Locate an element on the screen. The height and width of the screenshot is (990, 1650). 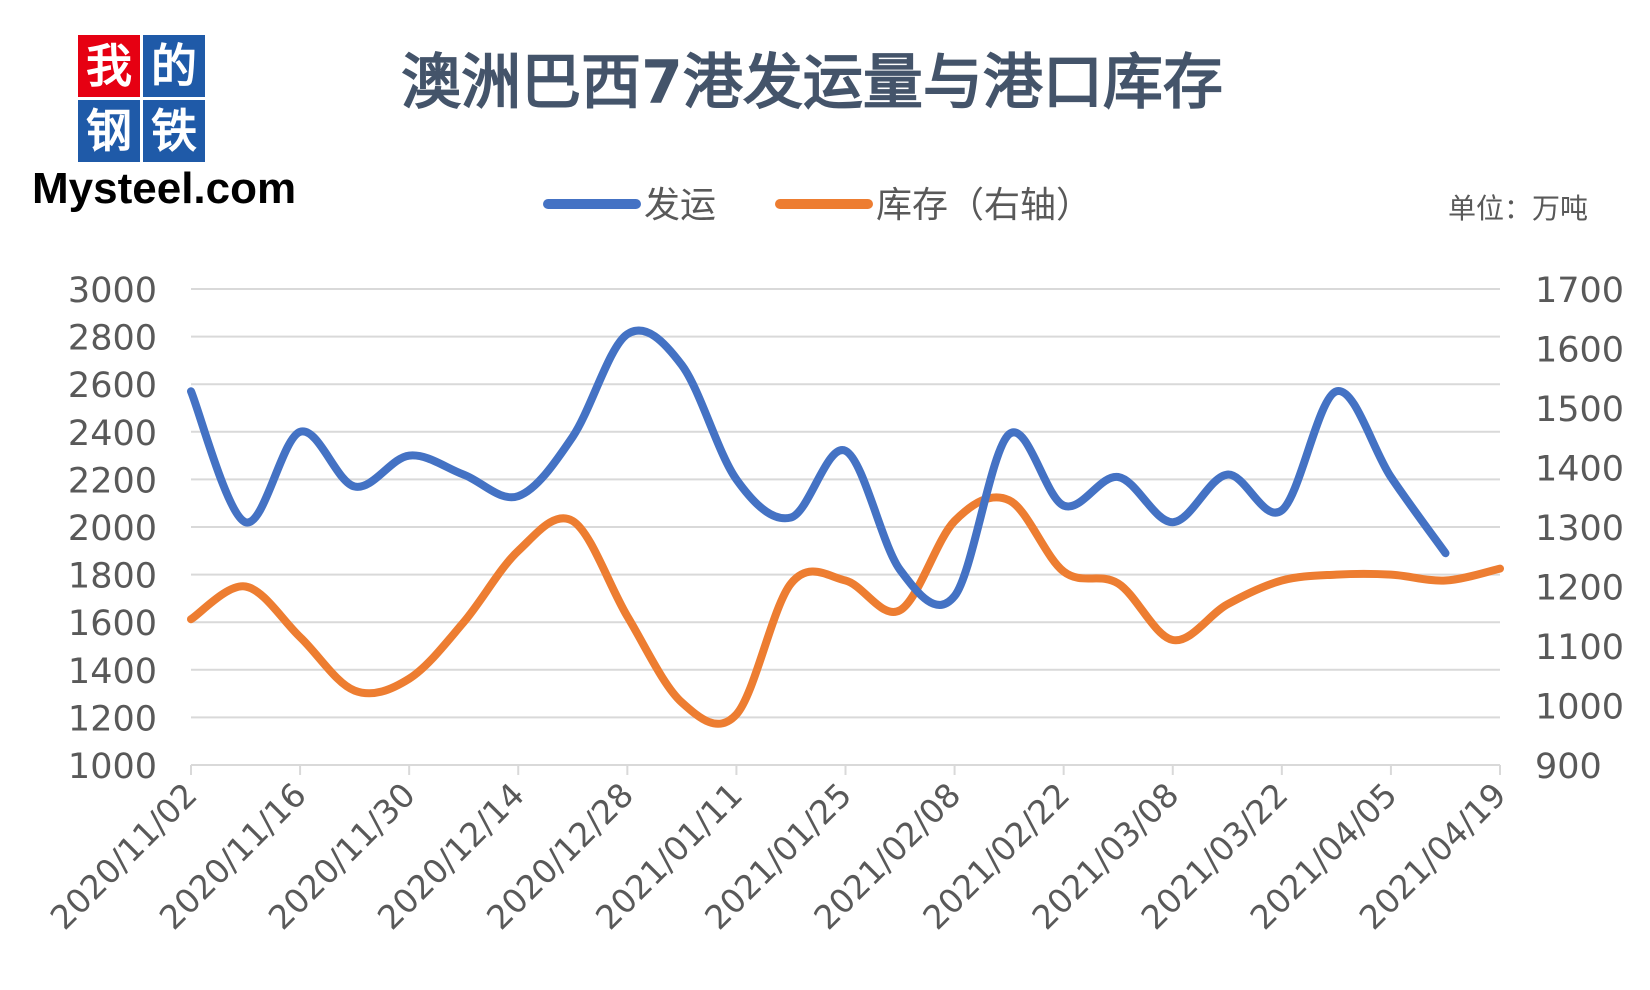
left-tick-label: 2200 is located at coordinates (112, 481).